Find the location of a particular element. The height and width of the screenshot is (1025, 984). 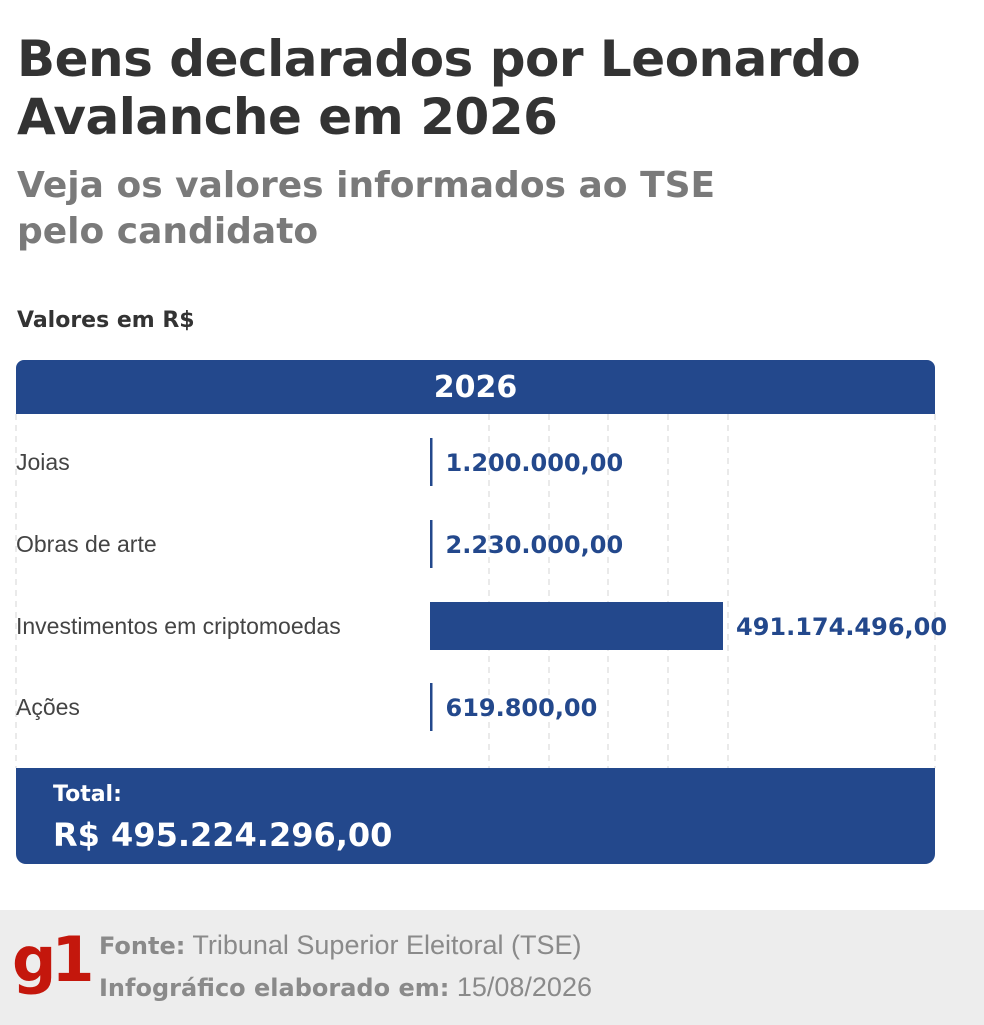

source-line: Fonte: Tribunal Superior Eleitoral (TSE) is located at coordinates (340, 945).